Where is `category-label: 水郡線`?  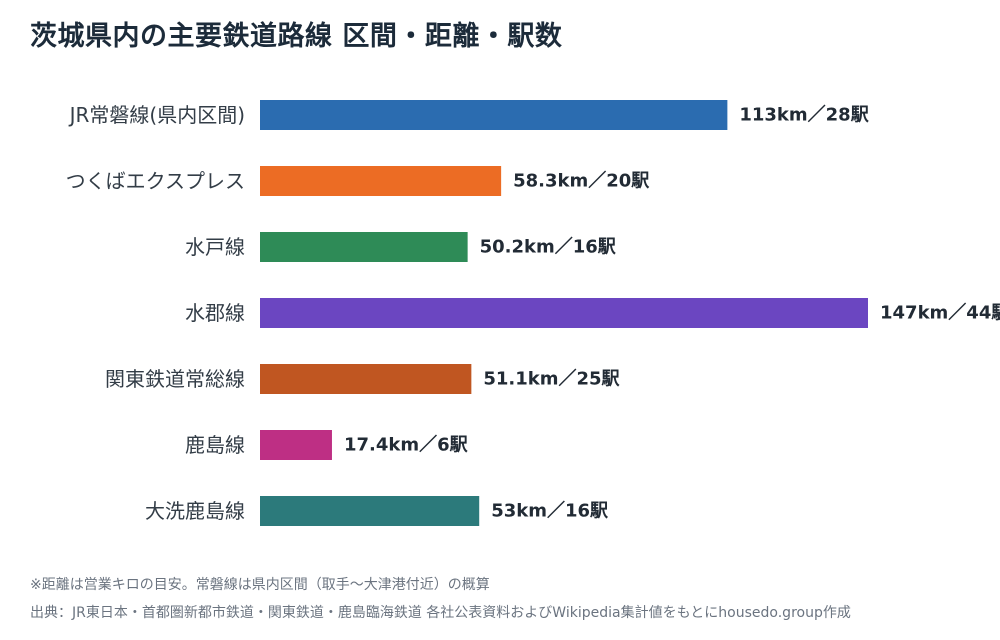
category-label: 水郡線 is located at coordinates (215, 313).